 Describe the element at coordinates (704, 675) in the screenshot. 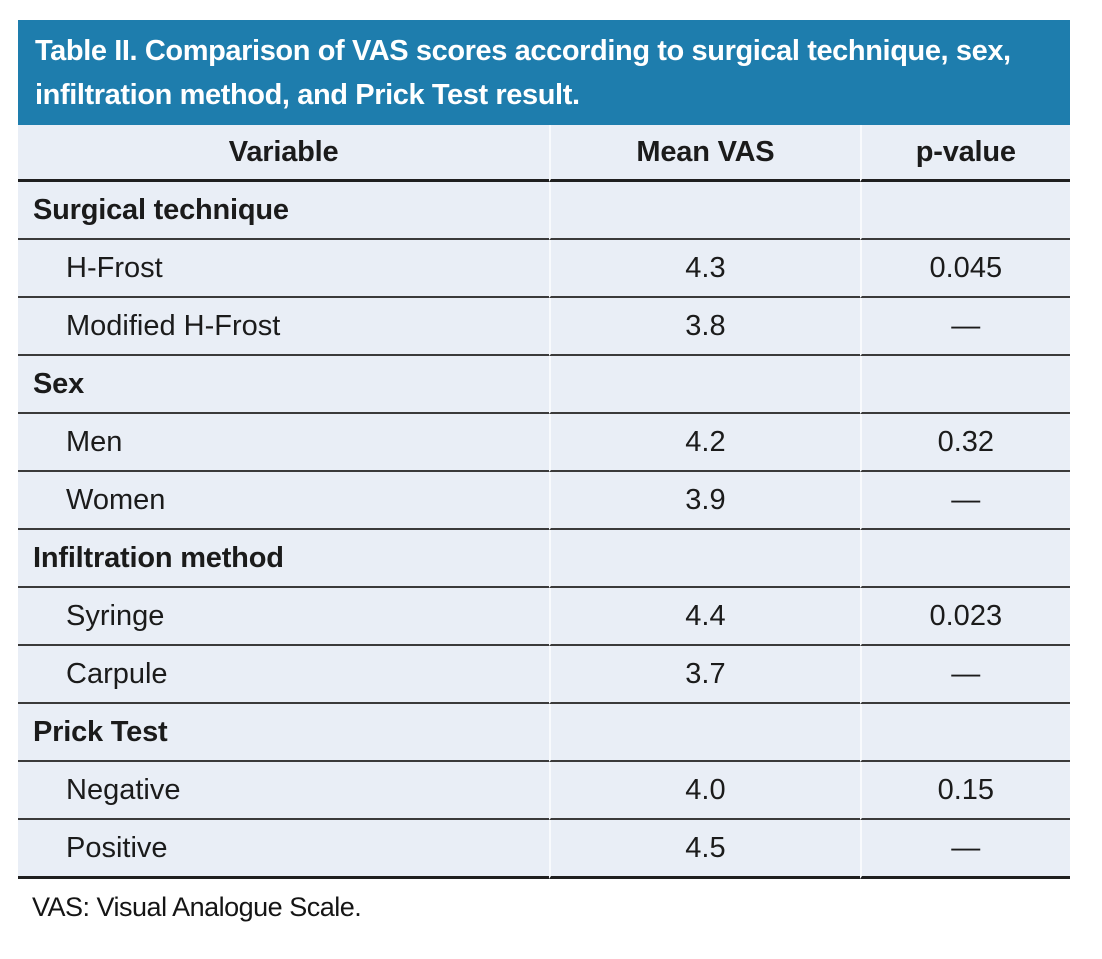

I see `mean-vas-cell: 3.7` at that location.